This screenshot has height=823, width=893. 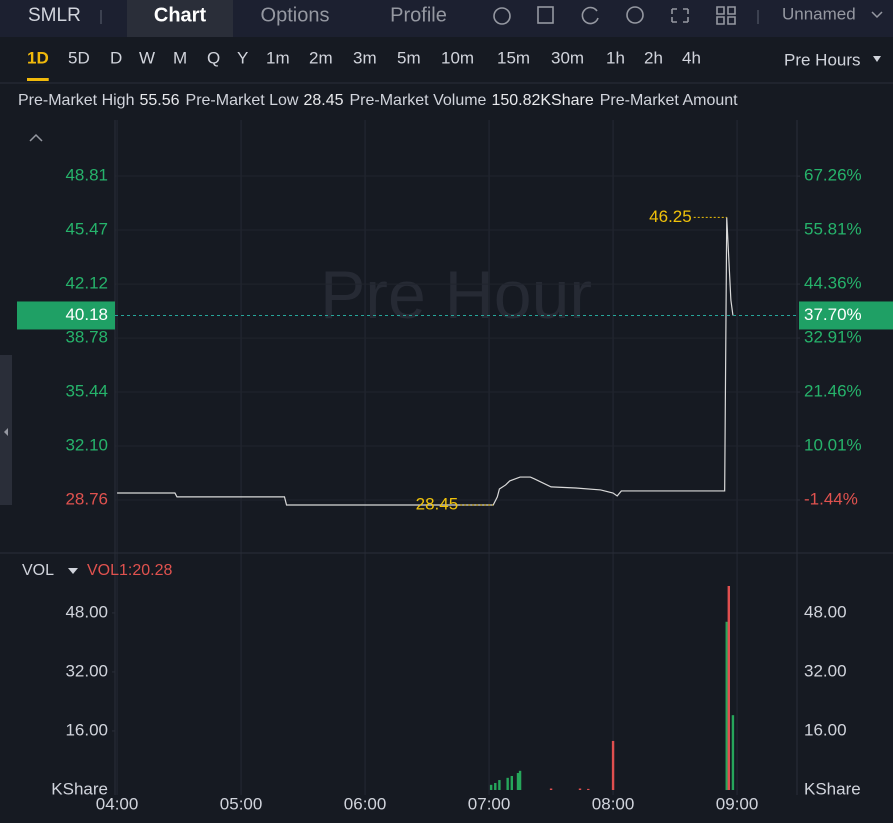 What do you see at coordinates (38, 57) in the screenshot?
I see `timeframe: 1D` at bounding box center [38, 57].